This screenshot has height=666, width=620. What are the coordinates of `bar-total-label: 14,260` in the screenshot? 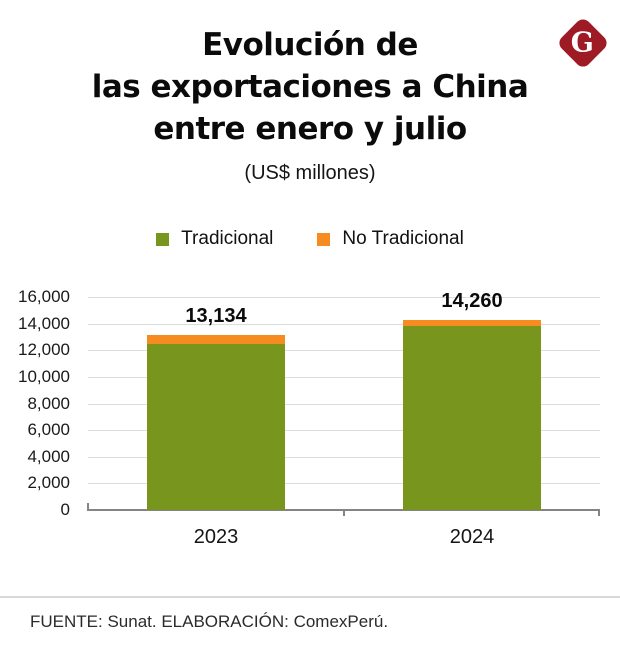 It's located at (472, 301).